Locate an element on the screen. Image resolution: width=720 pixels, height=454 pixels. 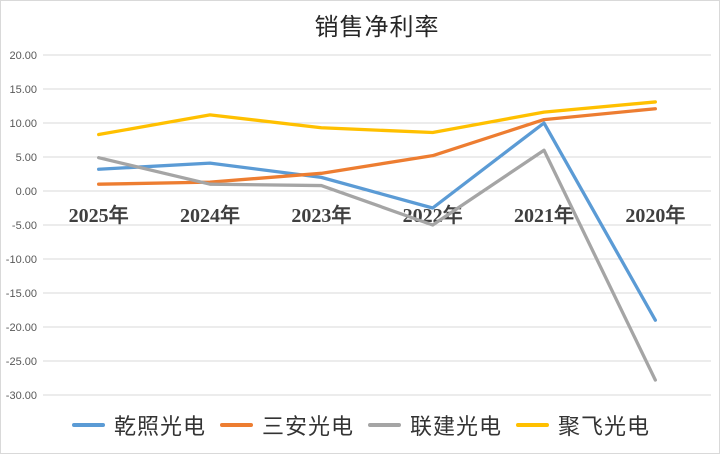
legend-label: 聚飞光电 is located at coordinates (604, 426).